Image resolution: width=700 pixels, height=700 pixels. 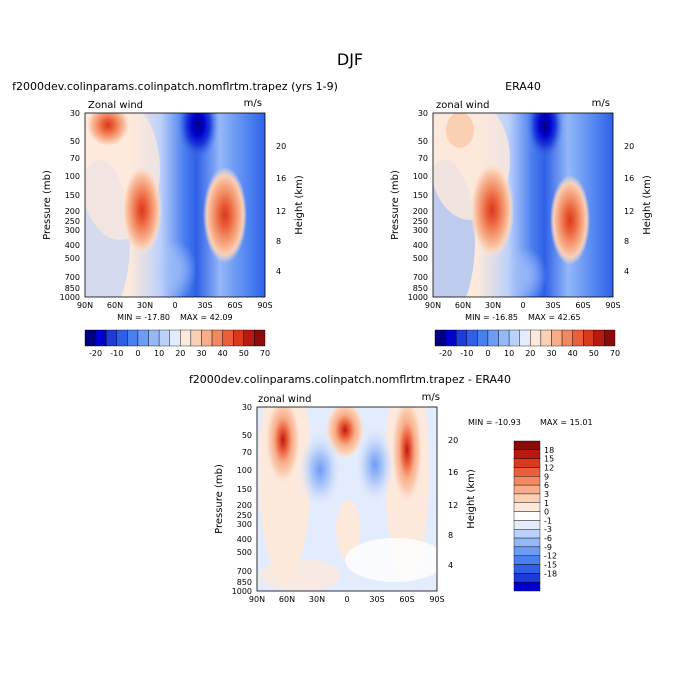 What do you see at coordinates (244, 470) in the screenshot?
I see `y-tick-label: 100` at bounding box center [244, 470].